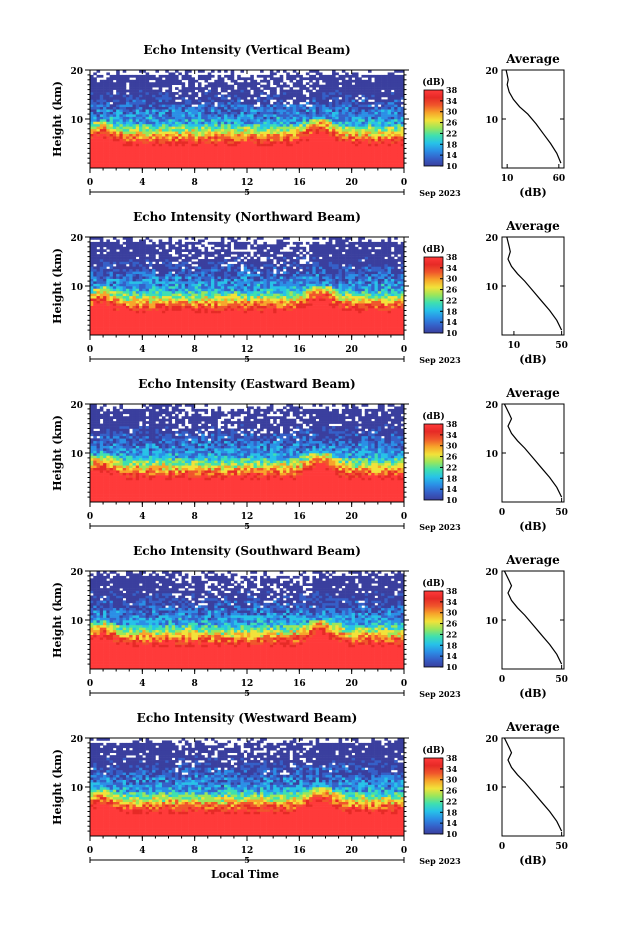 This screenshot has height=929, width=617. What do you see at coordinates (142, 684) in the screenshot?
I see `x-tick-label: 4` at bounding box center [142, 684].